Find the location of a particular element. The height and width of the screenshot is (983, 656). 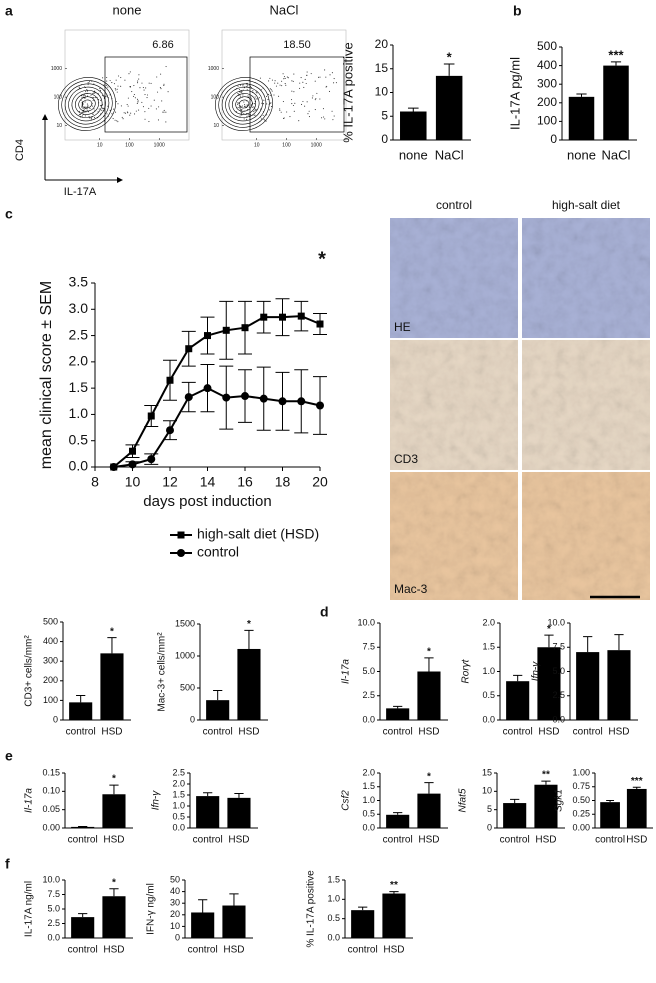

y-tick-label: 300 is located at coordinates (50, 661).